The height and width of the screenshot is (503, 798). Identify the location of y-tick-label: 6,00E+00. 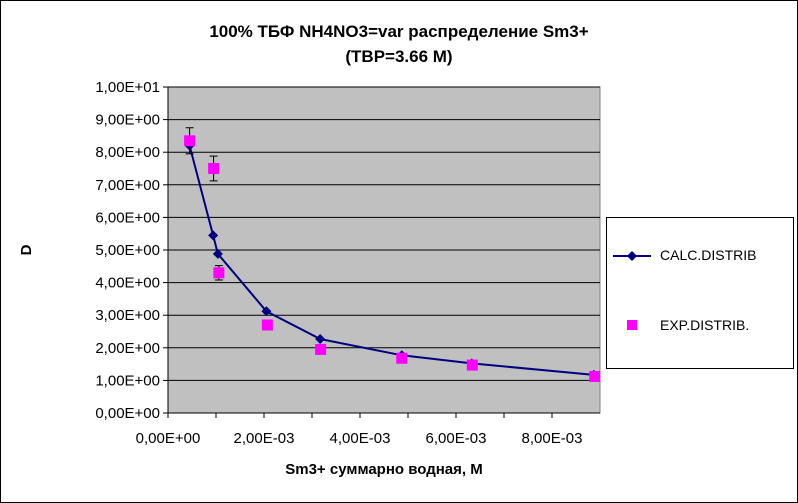
(127, 217).